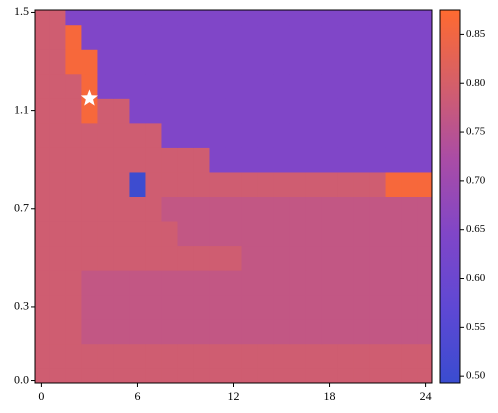  I want to click on colorbar-tick-label: 0.75, so click(476, 132).